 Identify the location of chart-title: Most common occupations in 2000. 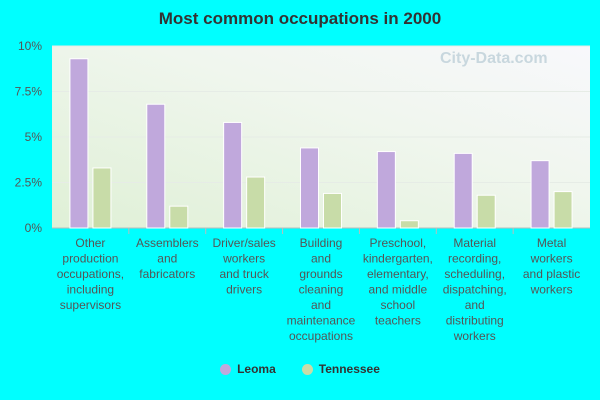
(300, 18).